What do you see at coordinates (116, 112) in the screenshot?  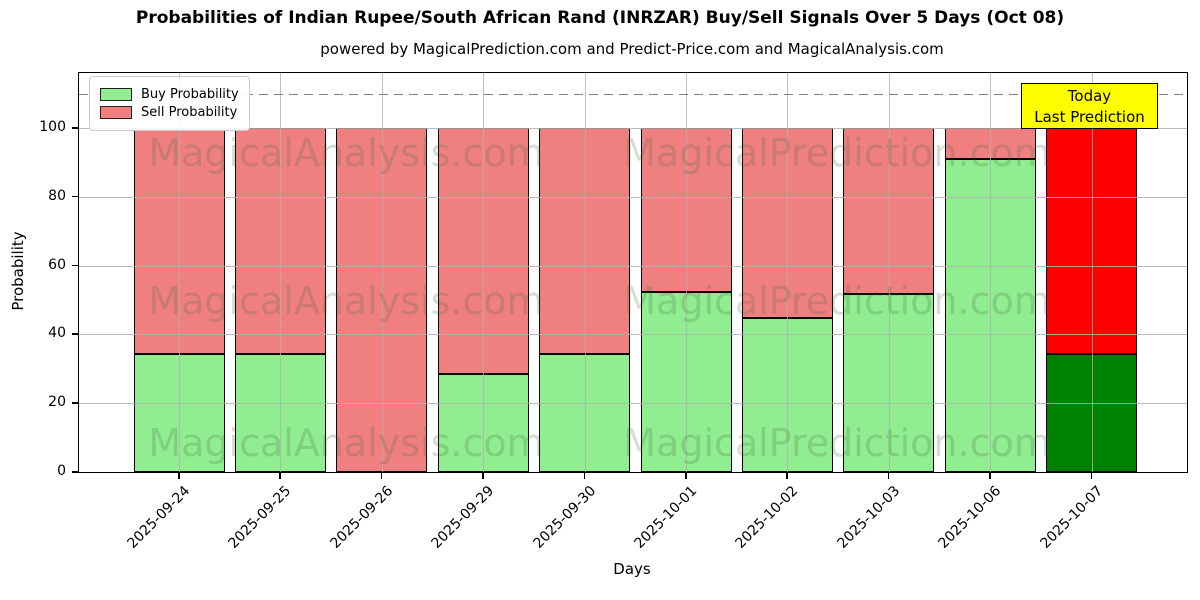 I see `legend-swatch-sell` at bounding box center [116, 112].